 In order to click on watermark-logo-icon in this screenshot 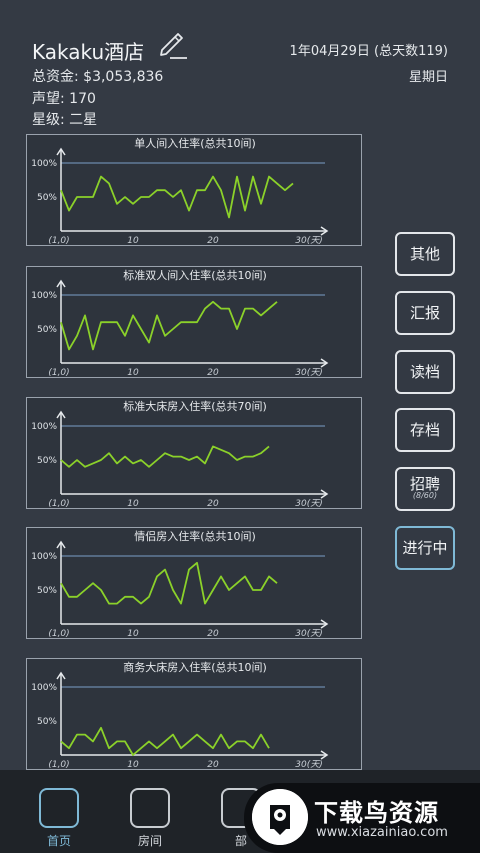, I will do `click(280, 817)`.